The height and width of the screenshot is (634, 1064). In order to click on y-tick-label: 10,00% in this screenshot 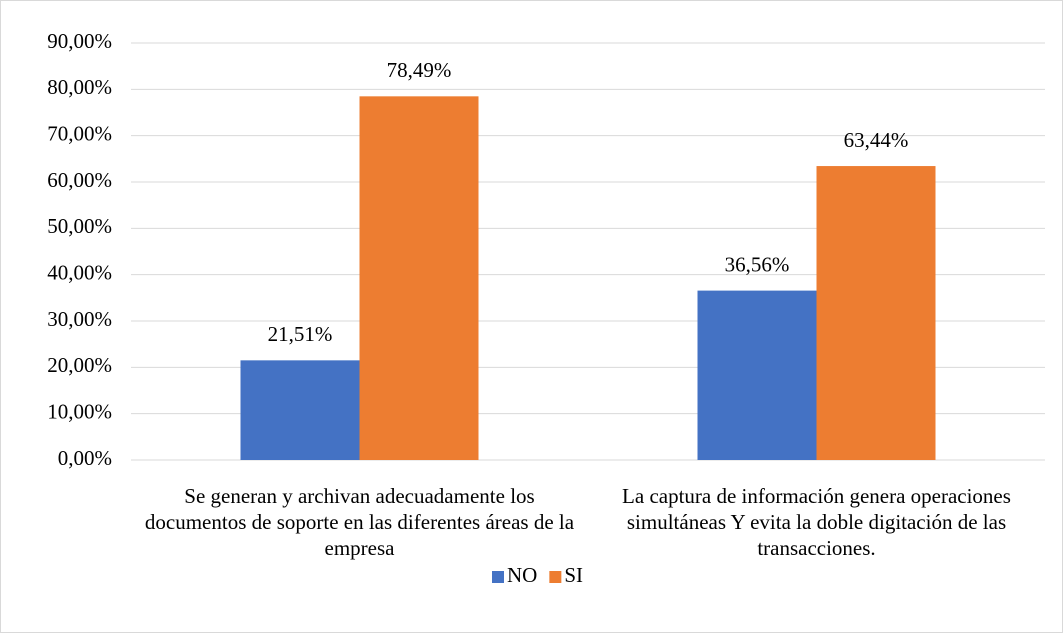, I will do `click(79, 411)`.